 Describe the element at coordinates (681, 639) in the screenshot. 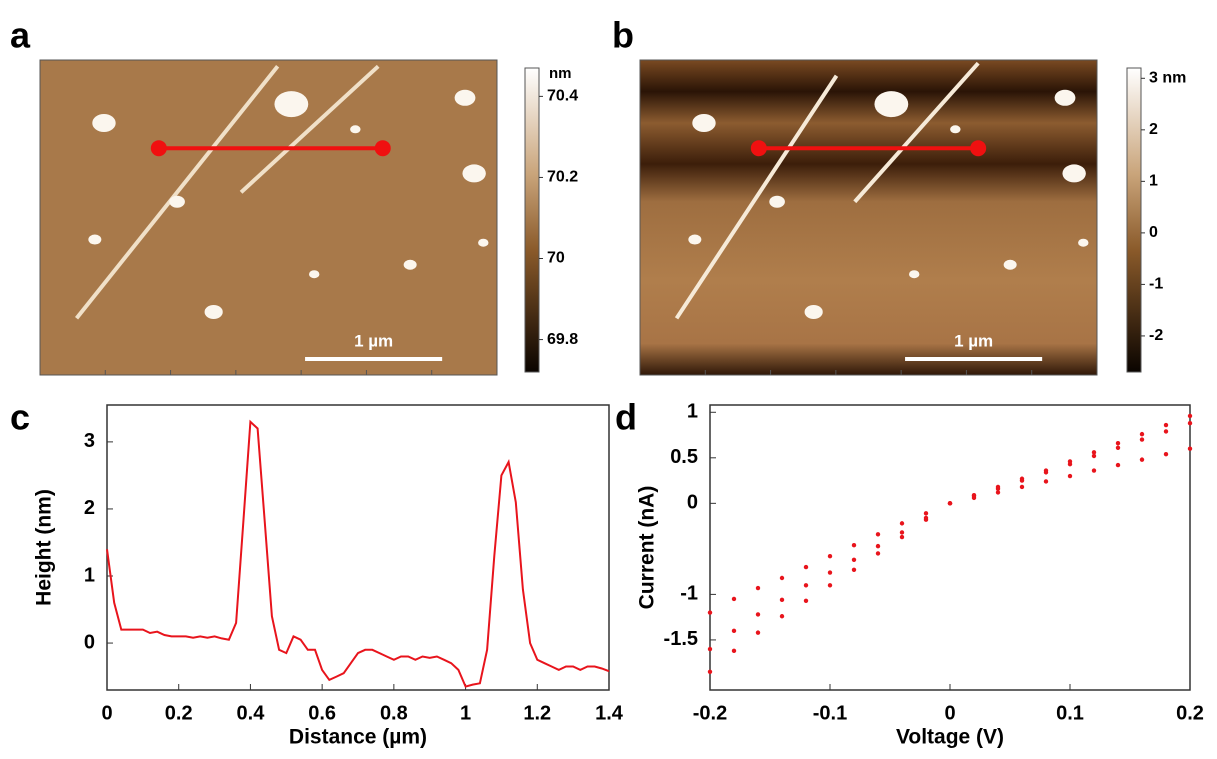

I see `y-tick-label: -1.5` at that location.